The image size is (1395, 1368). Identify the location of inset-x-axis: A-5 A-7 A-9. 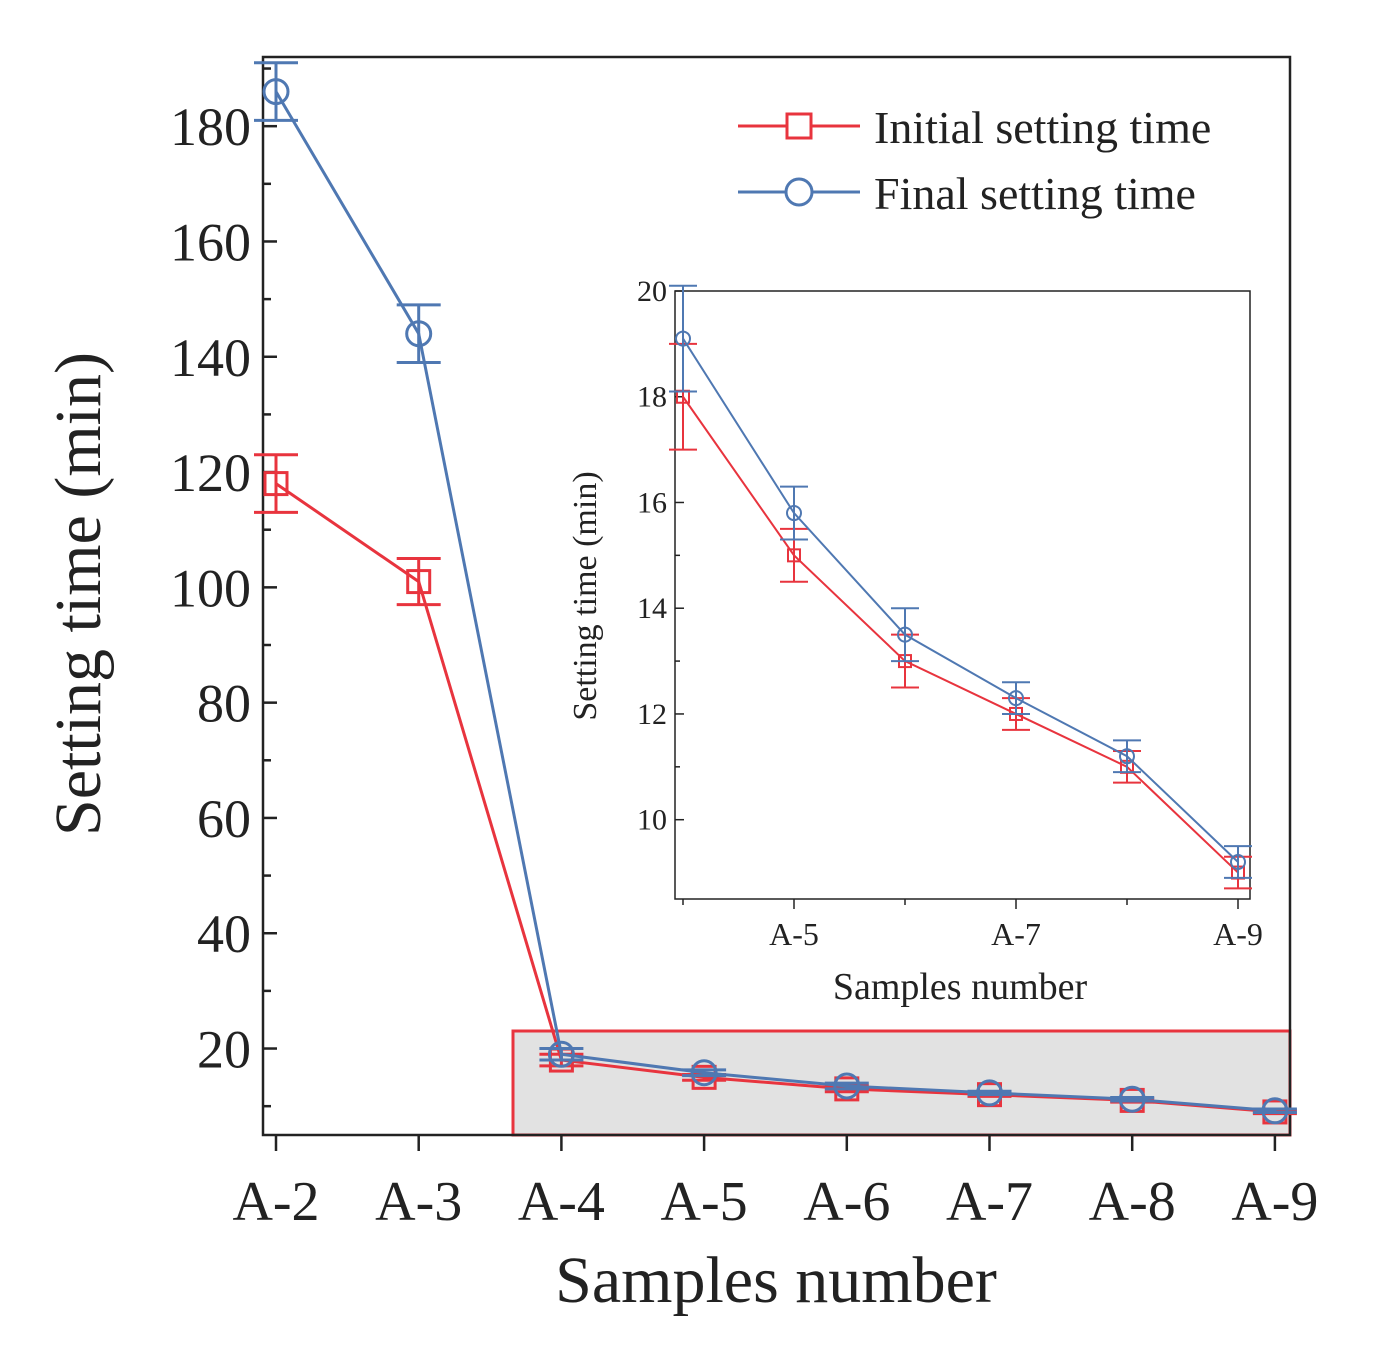
(972, 925).